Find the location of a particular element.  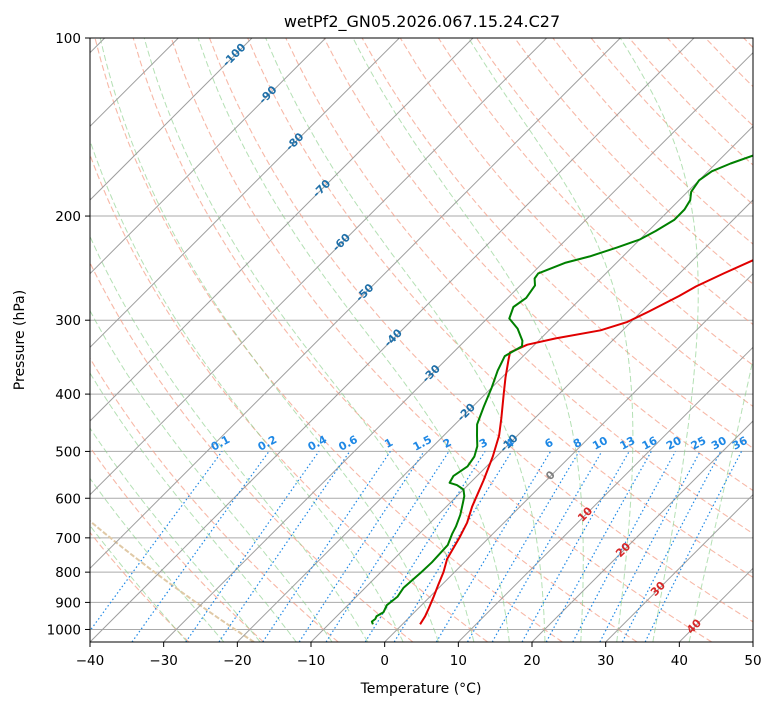

mixing-ratio-label: 16 is located at coordinates (650, 443).